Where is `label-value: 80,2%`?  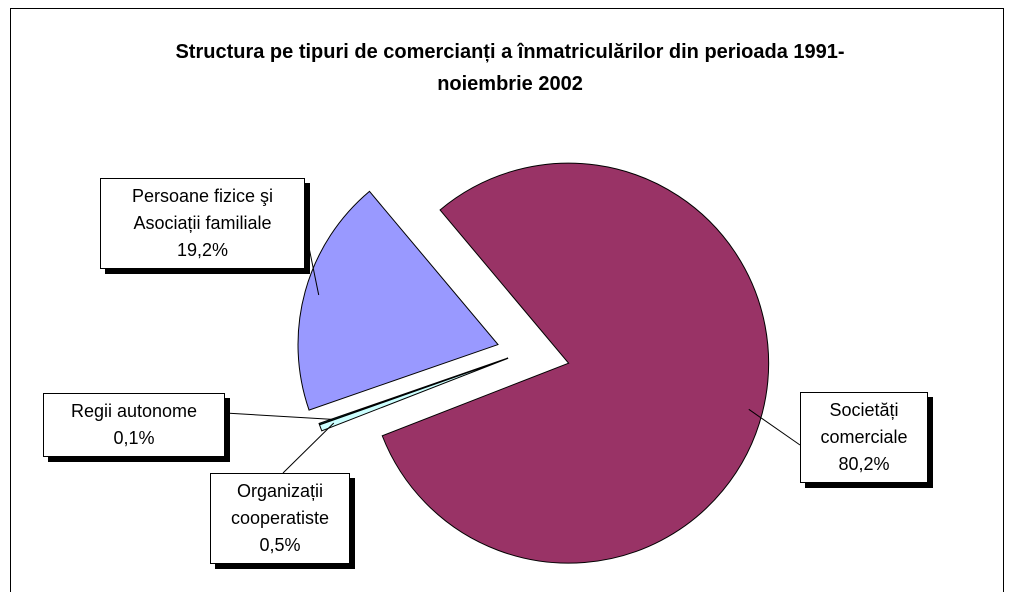
label-value: 80,2% is located at coordinates (864, 464).